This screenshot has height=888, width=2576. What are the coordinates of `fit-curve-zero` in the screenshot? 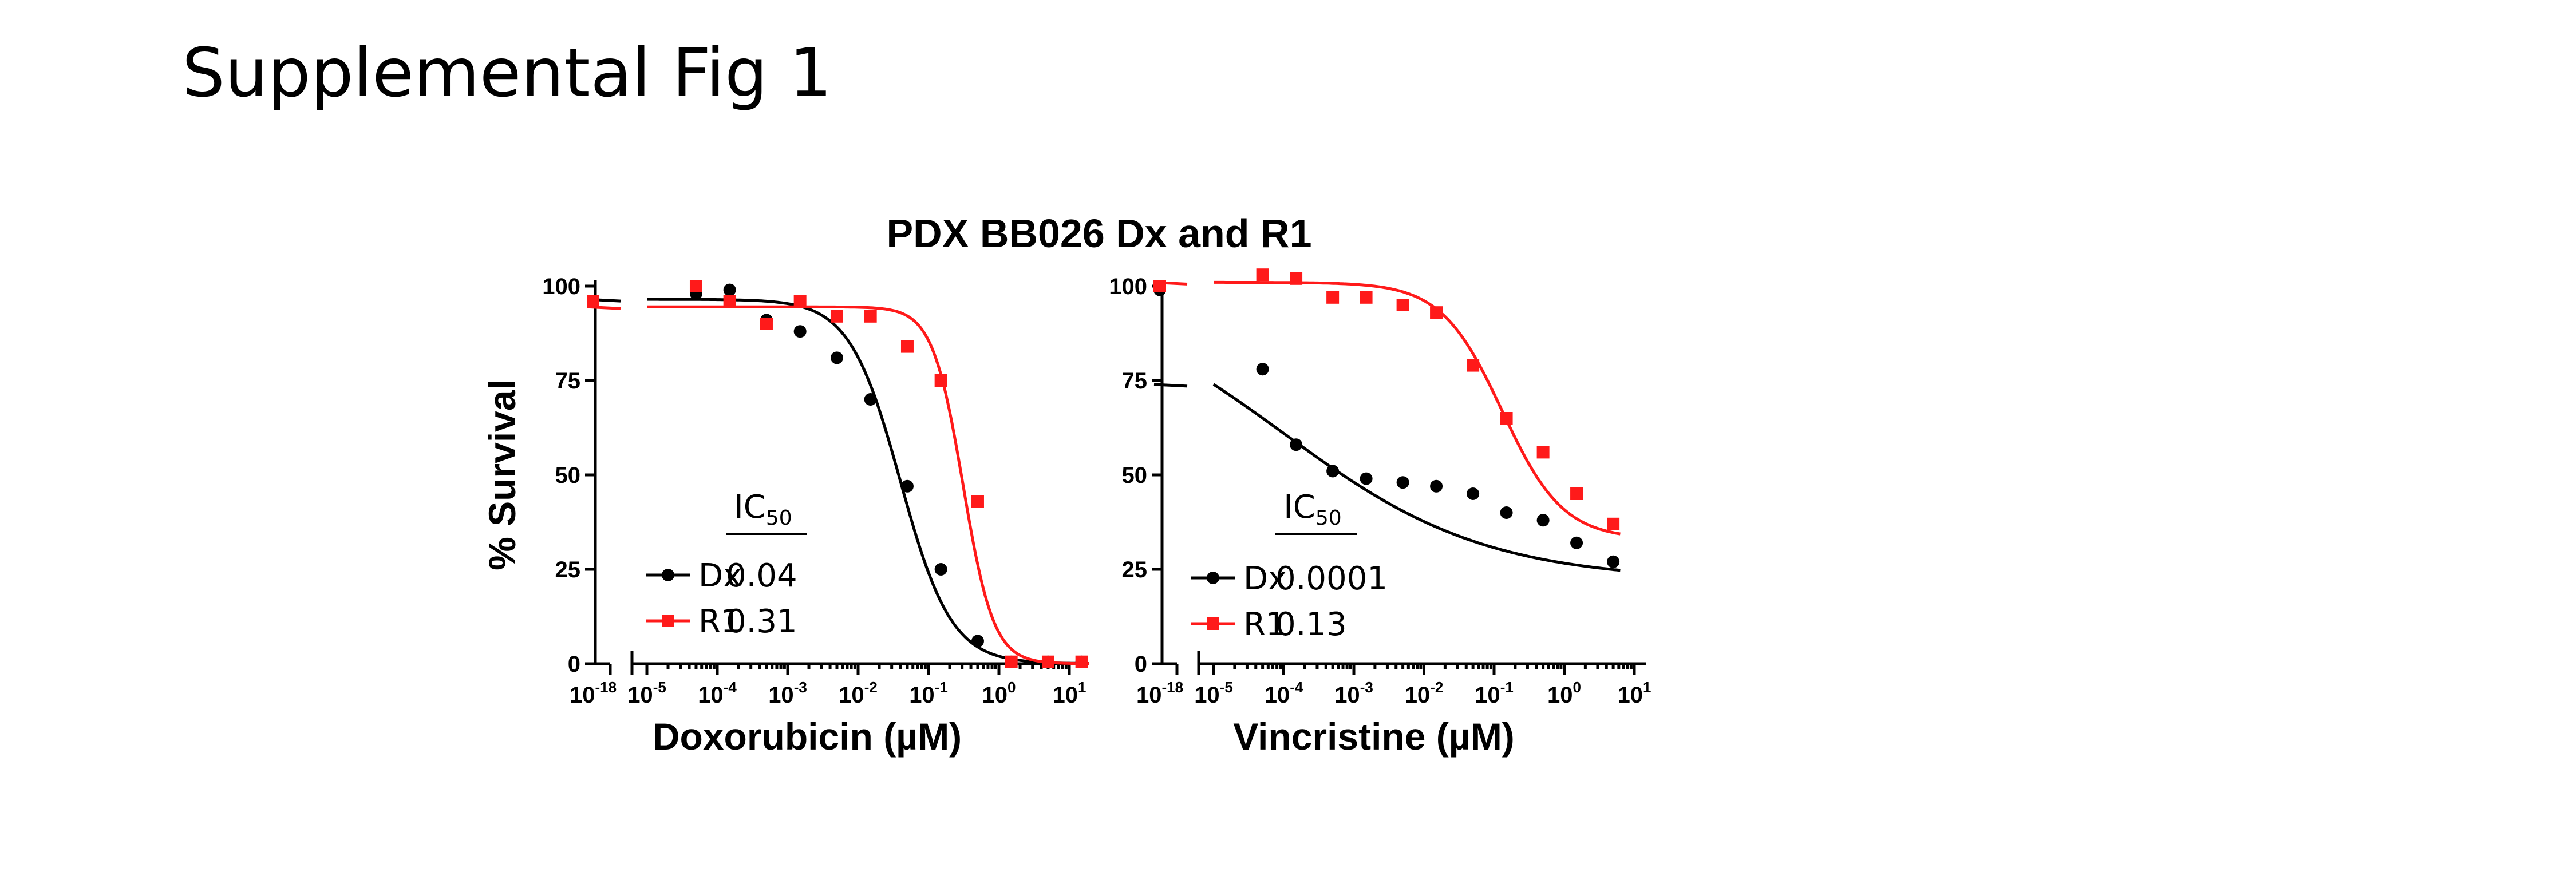 It's located at (1170, 385).